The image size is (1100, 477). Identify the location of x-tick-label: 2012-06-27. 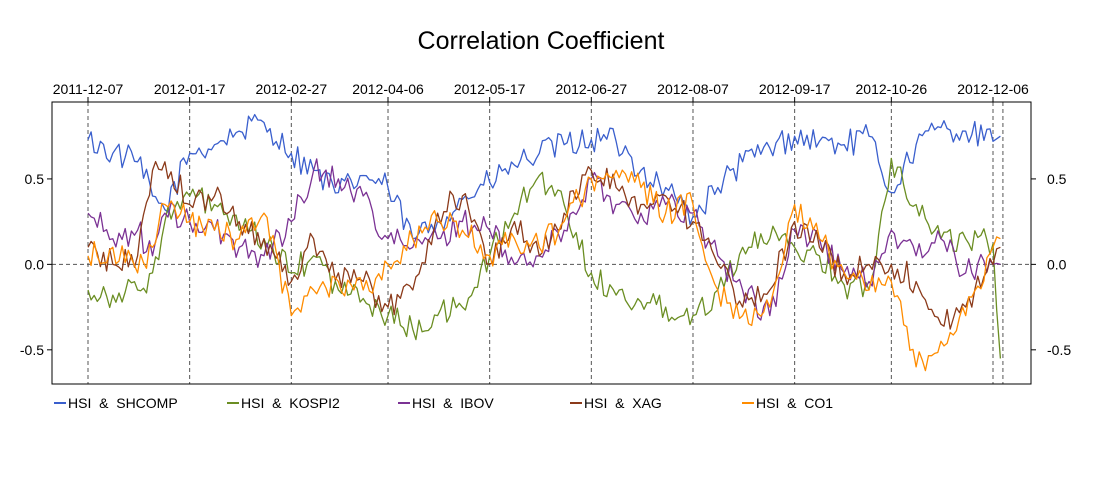
(592, 89).